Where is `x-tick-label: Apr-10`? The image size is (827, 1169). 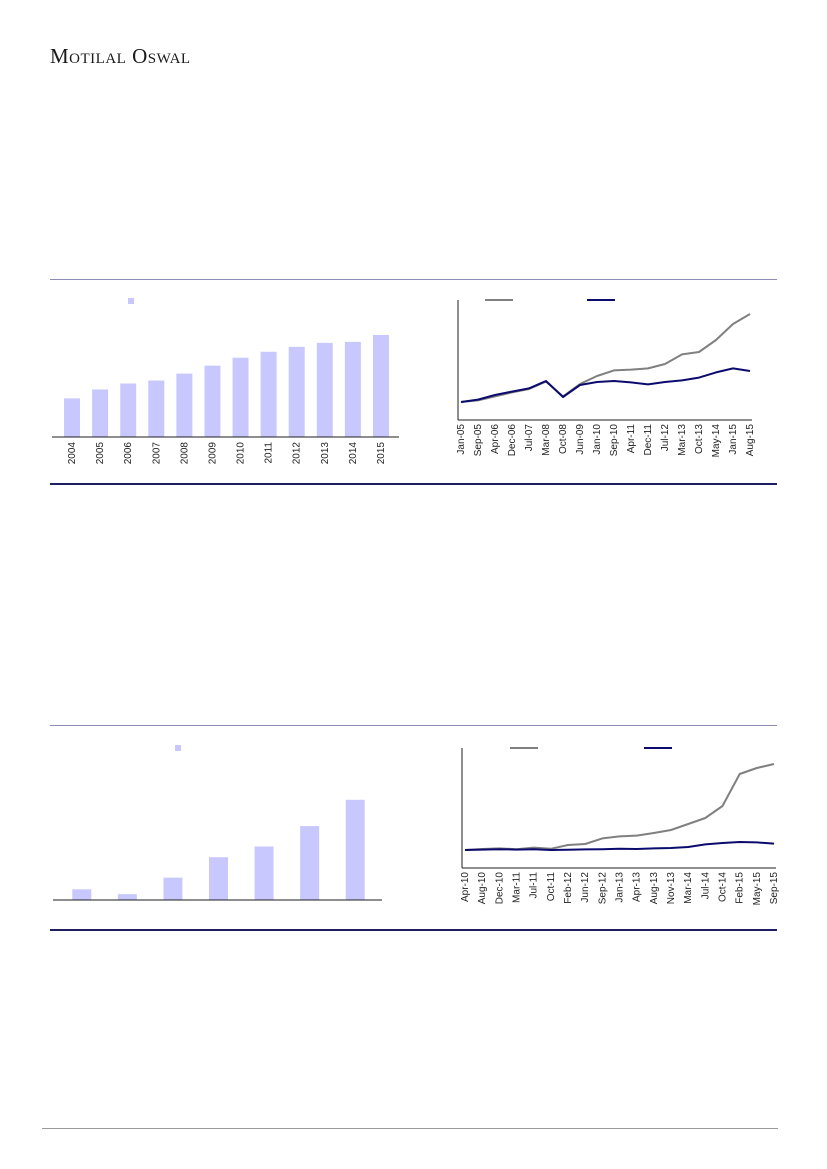
x-tick-label: Apr-10 is located at coordinates (465, 887).